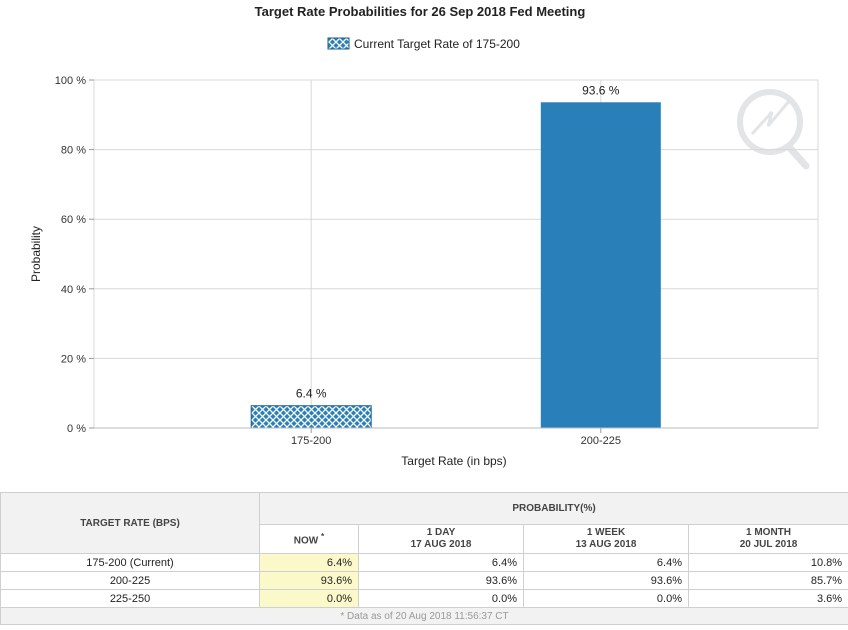 This screenshot has width=848, height=630. I want to click on rate-cell: 175-200 (Current), so click(130, 562).